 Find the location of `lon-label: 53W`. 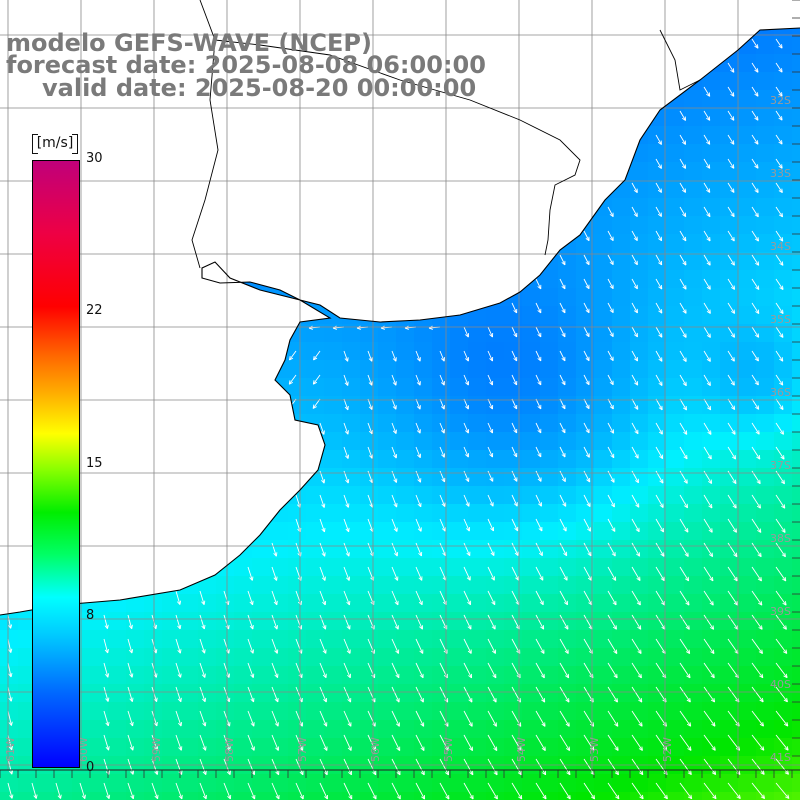

lon-label: 53W is located at coordinates (594, 749).